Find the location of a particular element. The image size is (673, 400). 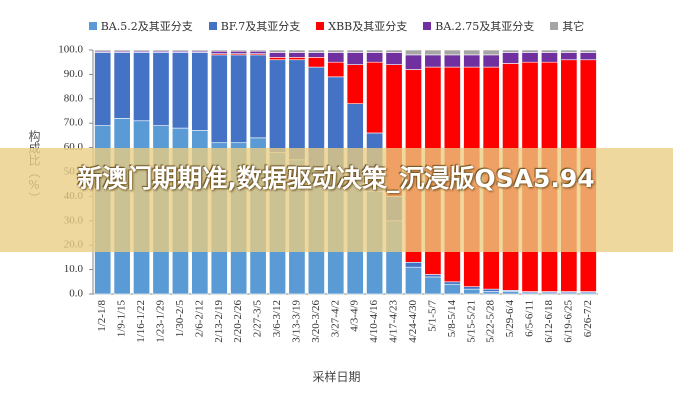

legend-item: BA.2.75及其亚分支 is located at coordinates (478, 26).